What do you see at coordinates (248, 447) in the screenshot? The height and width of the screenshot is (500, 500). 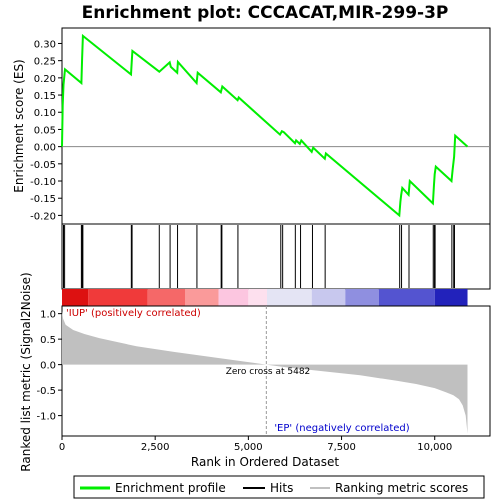 I see `ranked-x-tick-label: 5,000` at bounding box center [248, 447].